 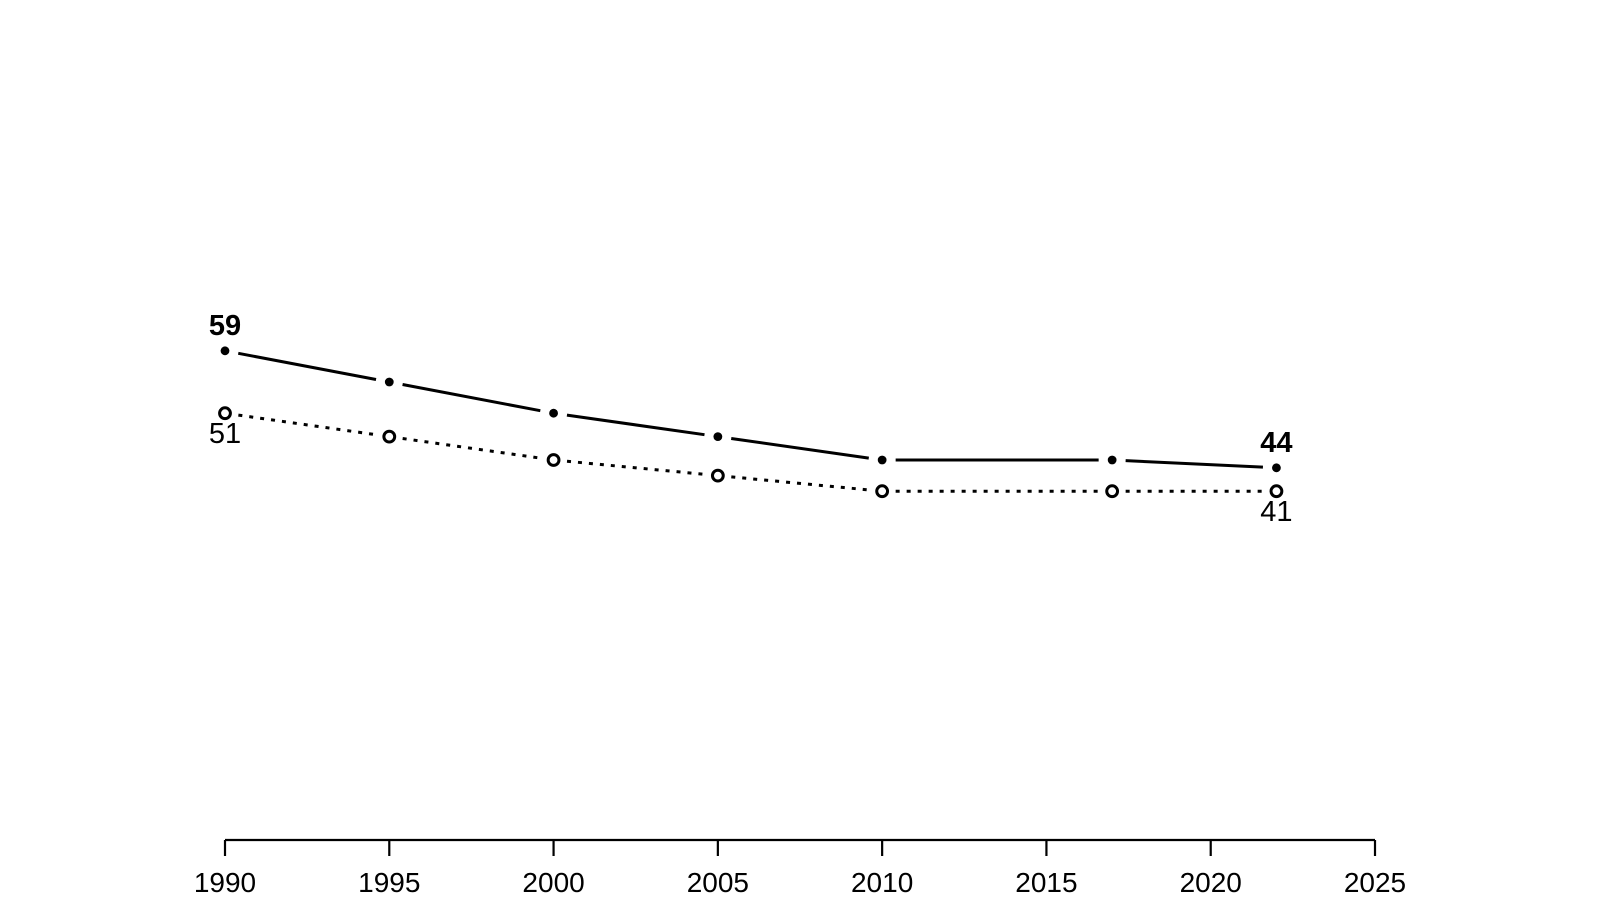 I want to click on series-upper-solid-start-label: 59, so click(x=225, y=326).